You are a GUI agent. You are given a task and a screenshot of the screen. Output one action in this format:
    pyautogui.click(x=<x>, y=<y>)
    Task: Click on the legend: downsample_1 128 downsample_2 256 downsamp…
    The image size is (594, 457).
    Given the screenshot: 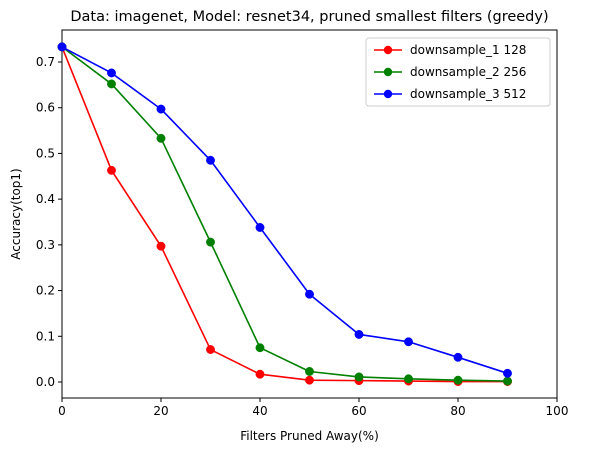 What is the action you would take?
    pyautogui.click(x=458, y=72)
    